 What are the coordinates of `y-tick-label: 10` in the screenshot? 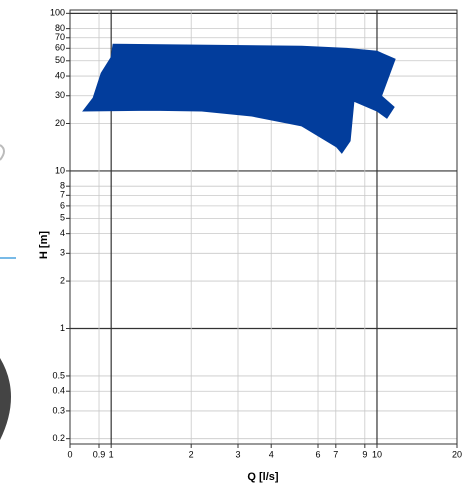 It's located at (60, 170).